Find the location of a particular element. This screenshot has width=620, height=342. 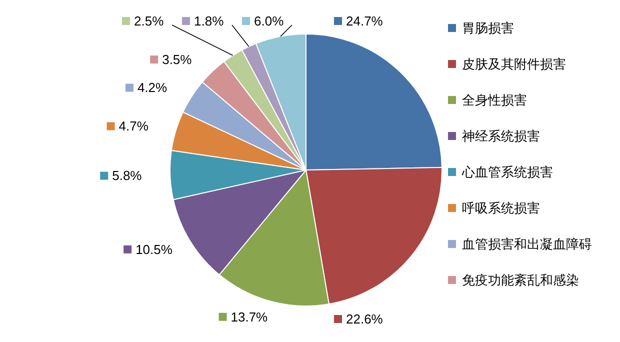

legend-label: 呼吸系统损害 is located at coordinates (501, 208).